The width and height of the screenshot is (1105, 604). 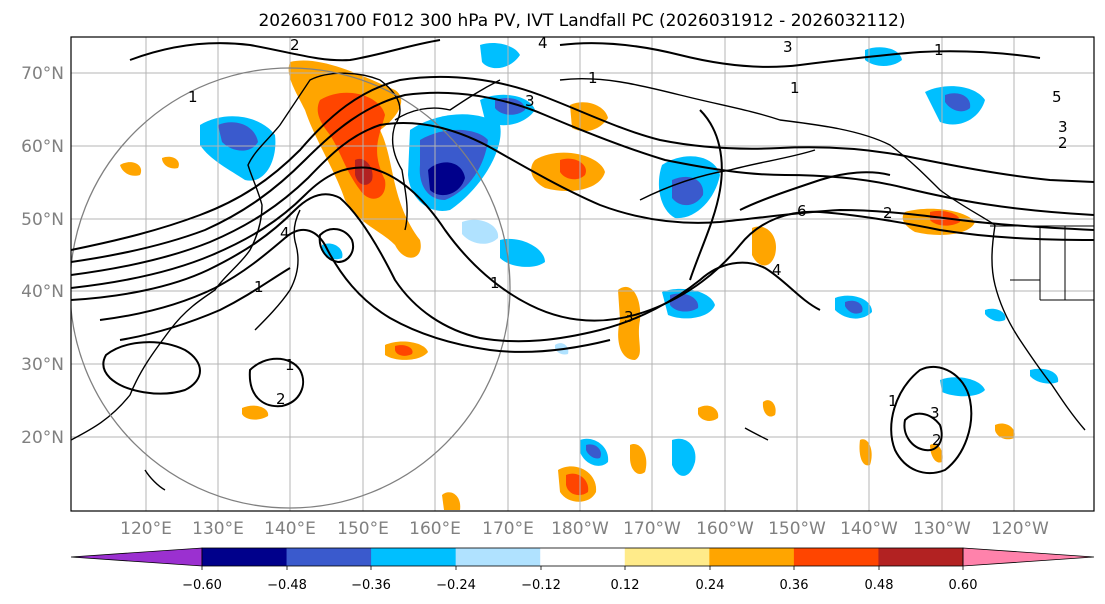 I want to click on lat-label: 70°N, so click(x=42, y=74).